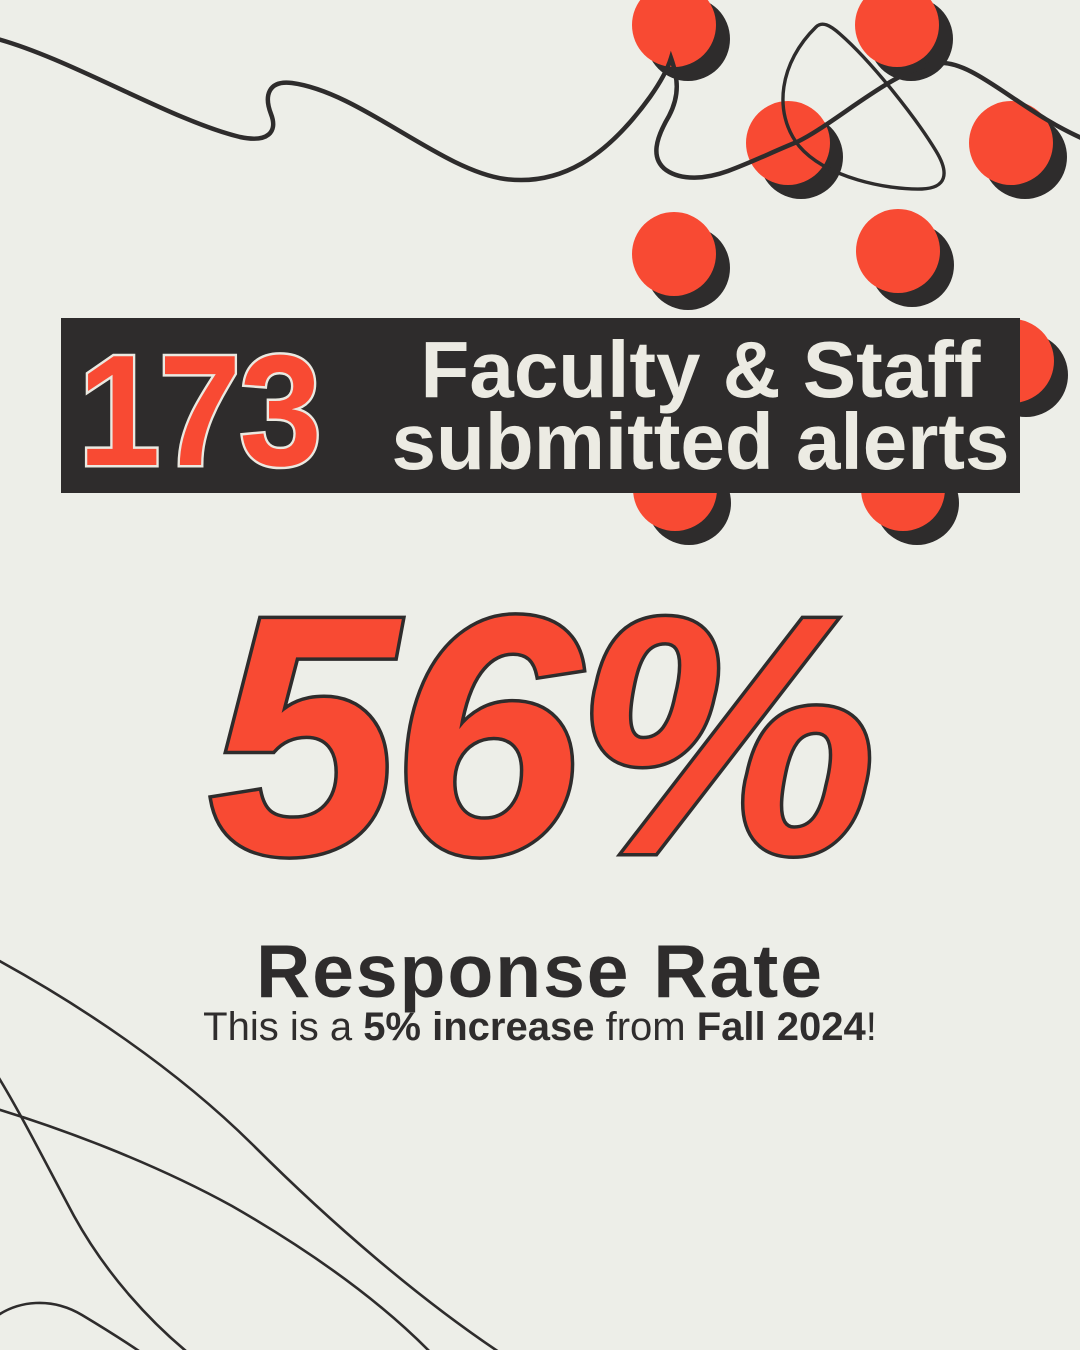 The width and height of the screenshot is (1080, 1350). Describe the element at coordinates (700, 441) in the screenshot. I see `banner-line2: submitted alerts` at that location.